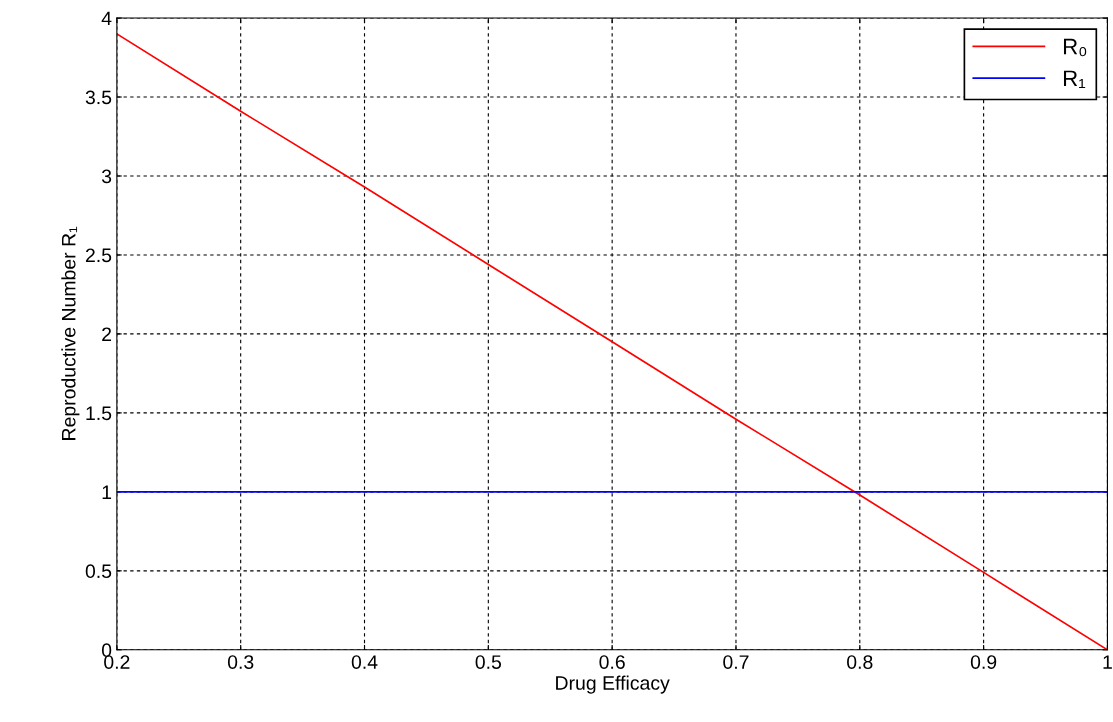 This screenshot has height=722, width=1113. What do you see at coordinates (106, 176) in the screenshot?
I see `y-tick-label: 3` at bounding box center [106, 176].